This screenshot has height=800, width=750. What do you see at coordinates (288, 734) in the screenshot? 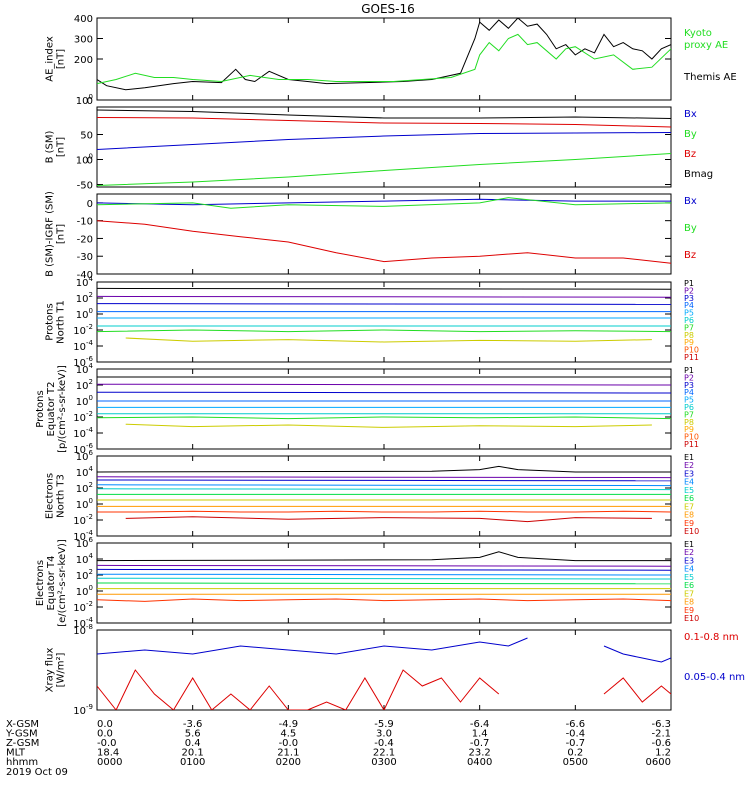
I see `row-value: 4.5` at bounding box center [288, 734].